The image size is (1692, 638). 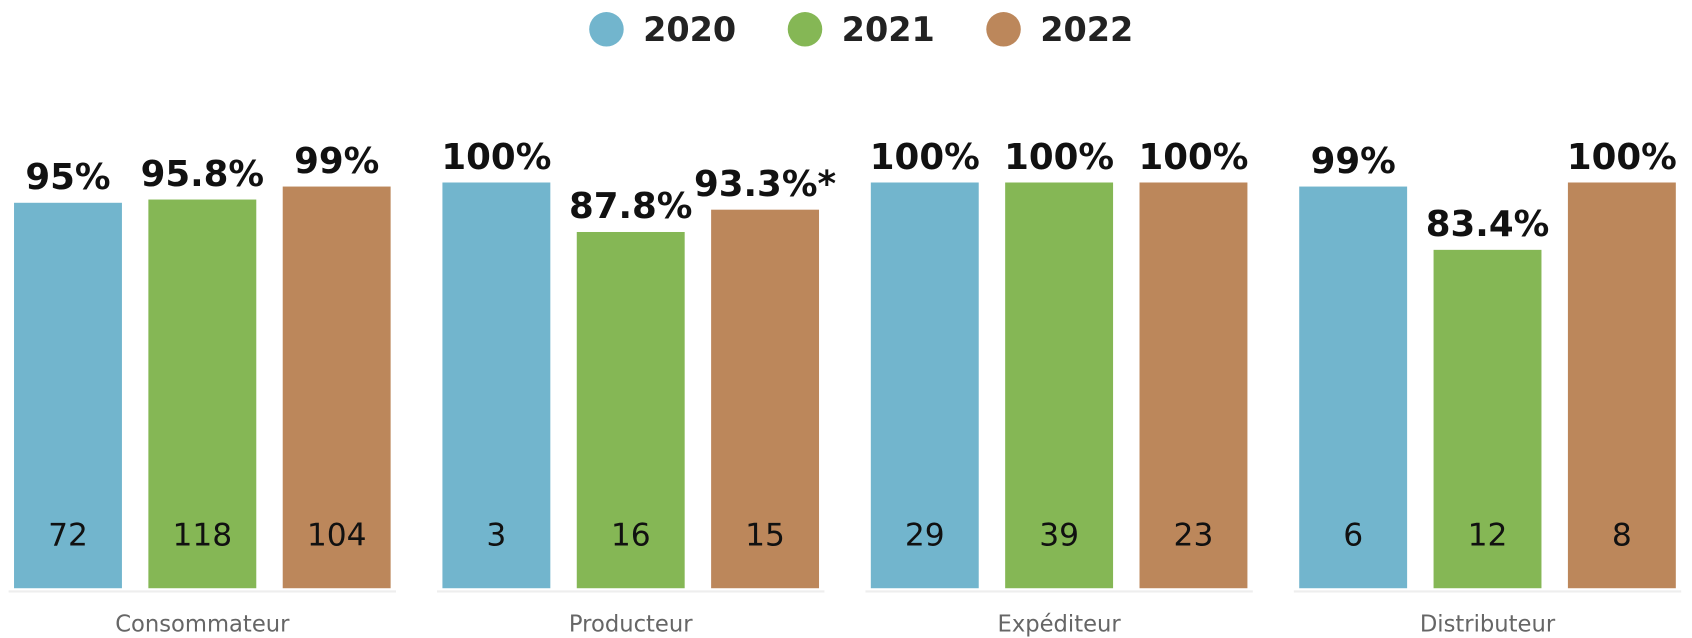 What do you see at coordinates (1622, 535) in the screenshot?
I see `count-label: 8` at bounding box center [1622, 535].